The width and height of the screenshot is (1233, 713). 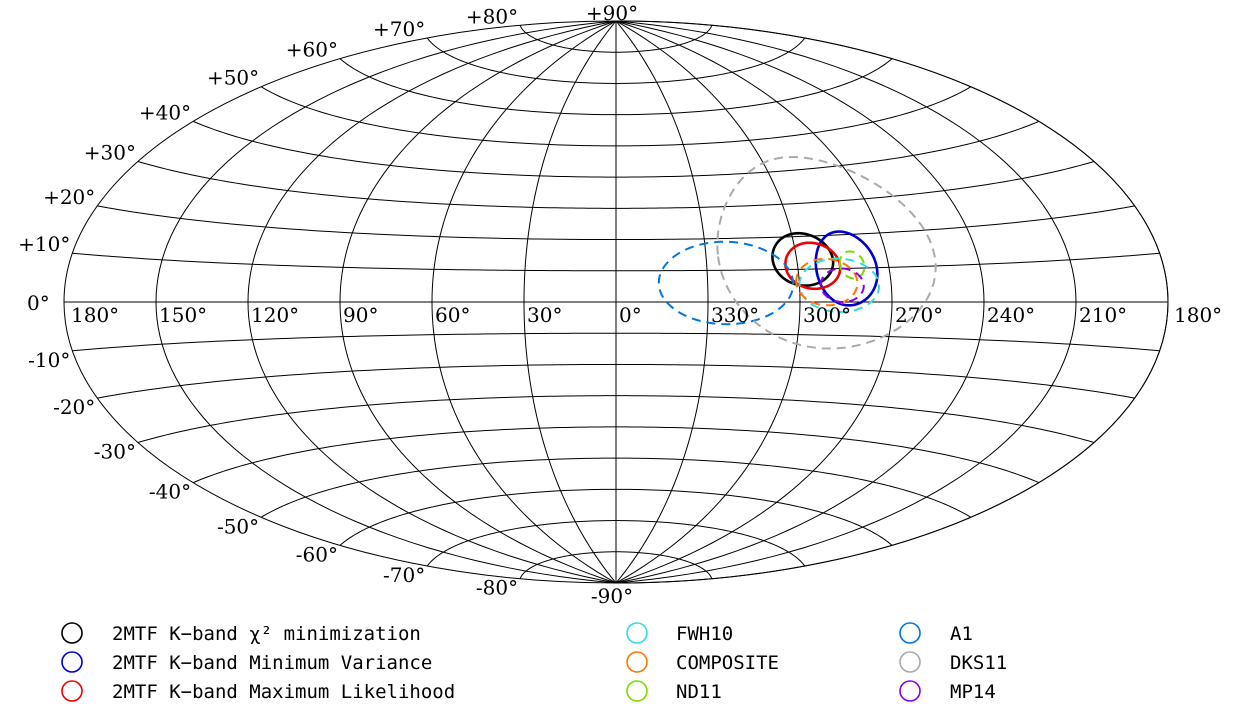 I want to click on lat-tick-label: -70°, so click(x=404, y=575).